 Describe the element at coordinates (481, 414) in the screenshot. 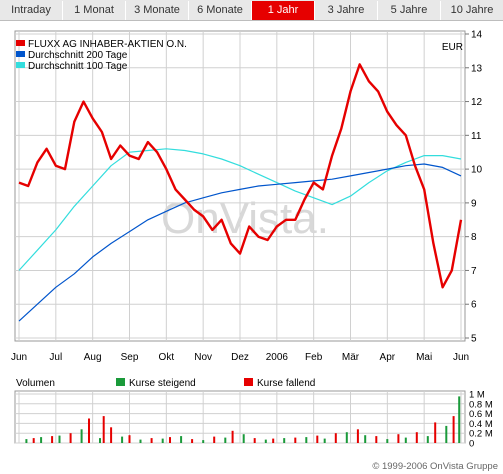

I see `volume-tick-label: 0.6 M` at that location.